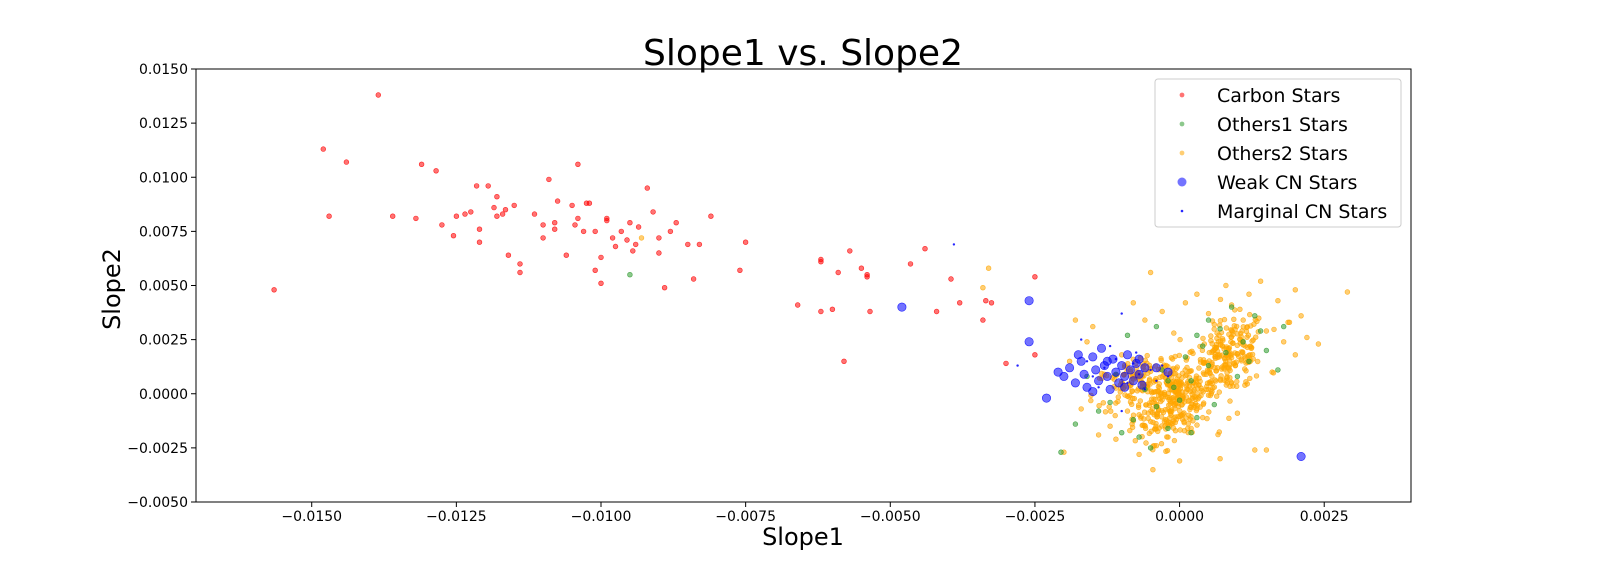 The height and width of the screenshot is (587, 1600). Describe the element at coordinates (803, 53) in the screenshot. I see `chart-title: Slope1 vs. Slope2` at that location.